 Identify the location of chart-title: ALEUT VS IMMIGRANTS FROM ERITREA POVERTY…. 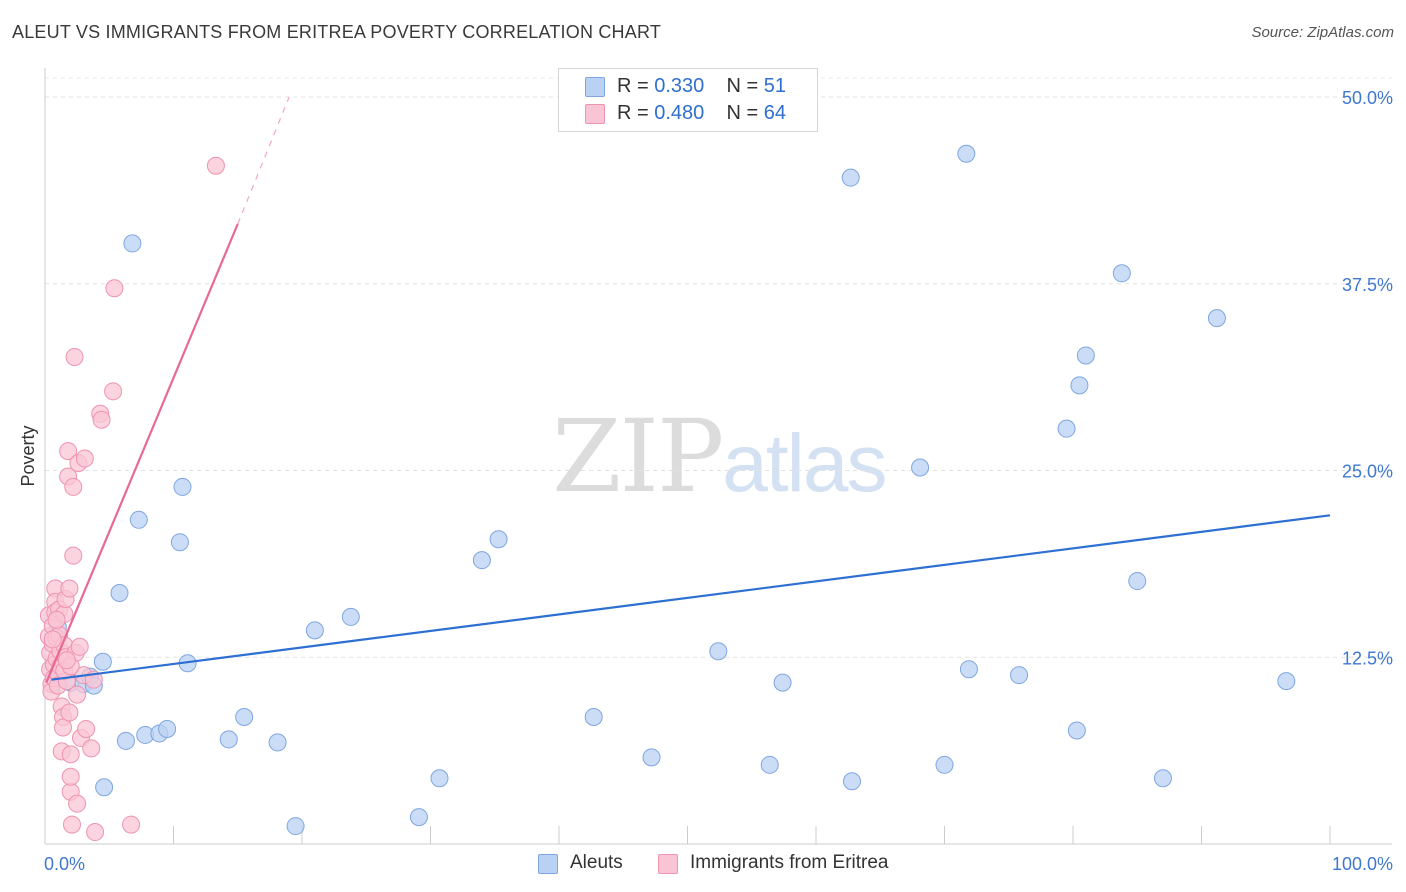
(337, 32).